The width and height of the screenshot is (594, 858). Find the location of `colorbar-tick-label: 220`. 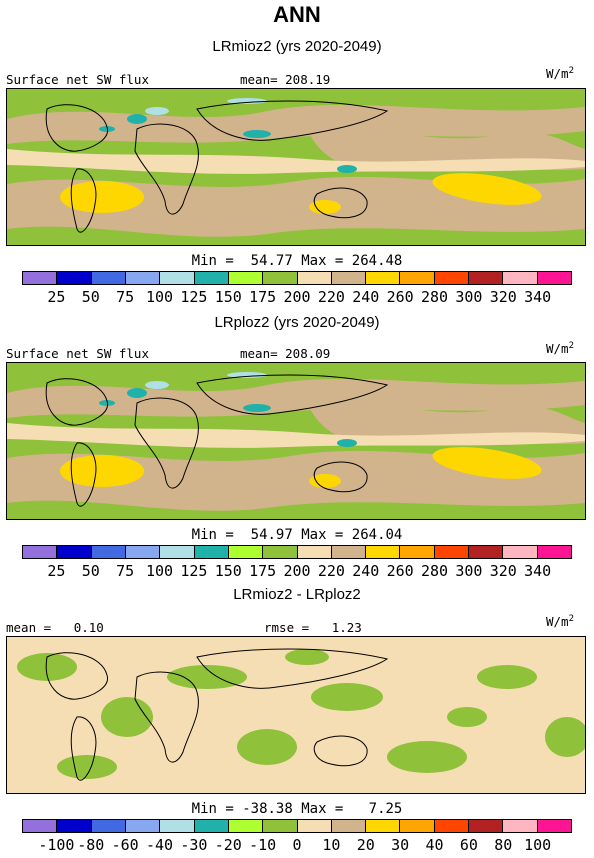

colorbar-tick-label: 220 is located at coordinates (331, 297).